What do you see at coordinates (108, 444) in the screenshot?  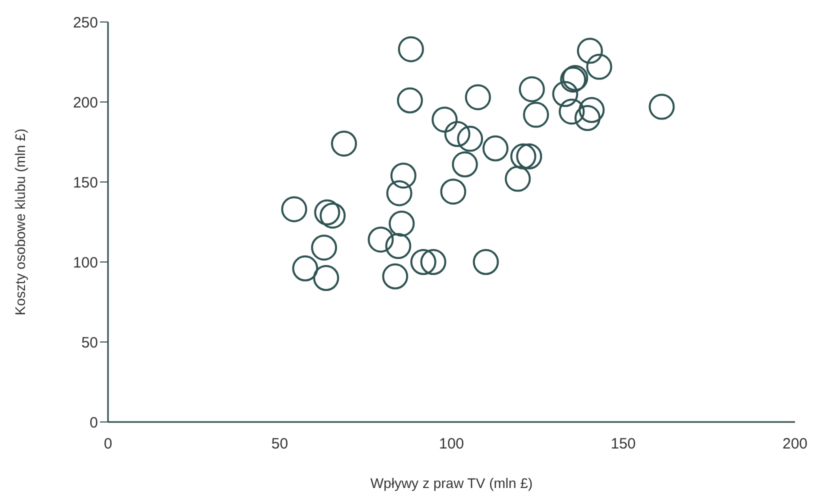 I see `x-tick-label: 0` at bounding box center [108, 444].